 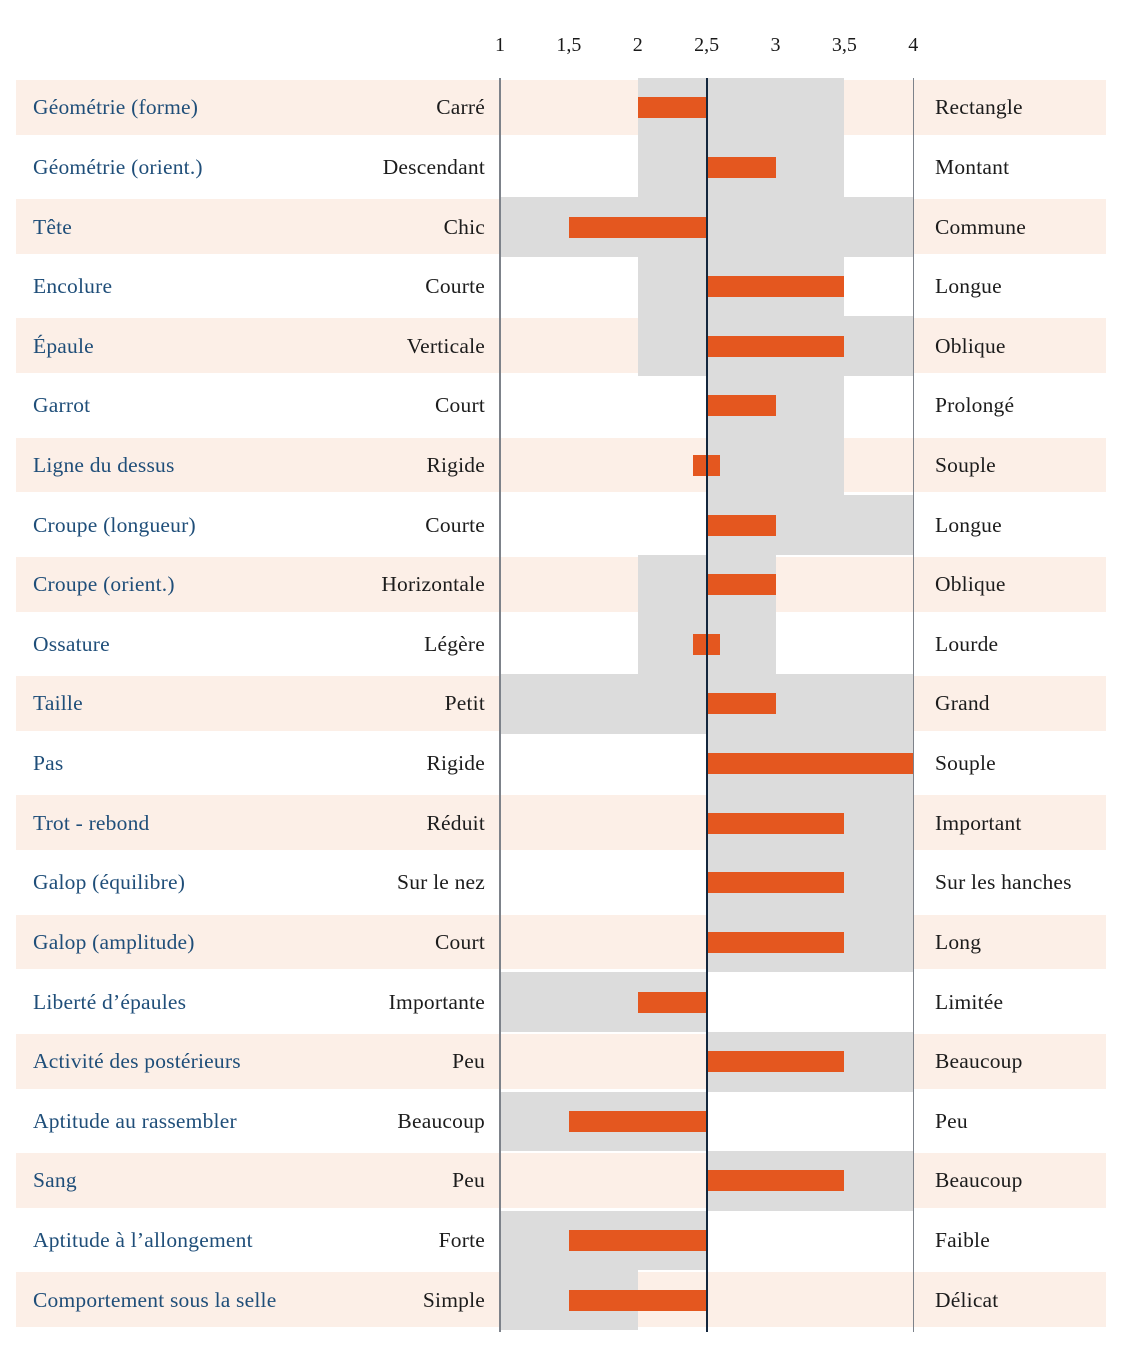 What do you see at coordinates (978, 822) in the screenshot?
I see `right-anchor-label: Important` at bounding box center [978, 822].